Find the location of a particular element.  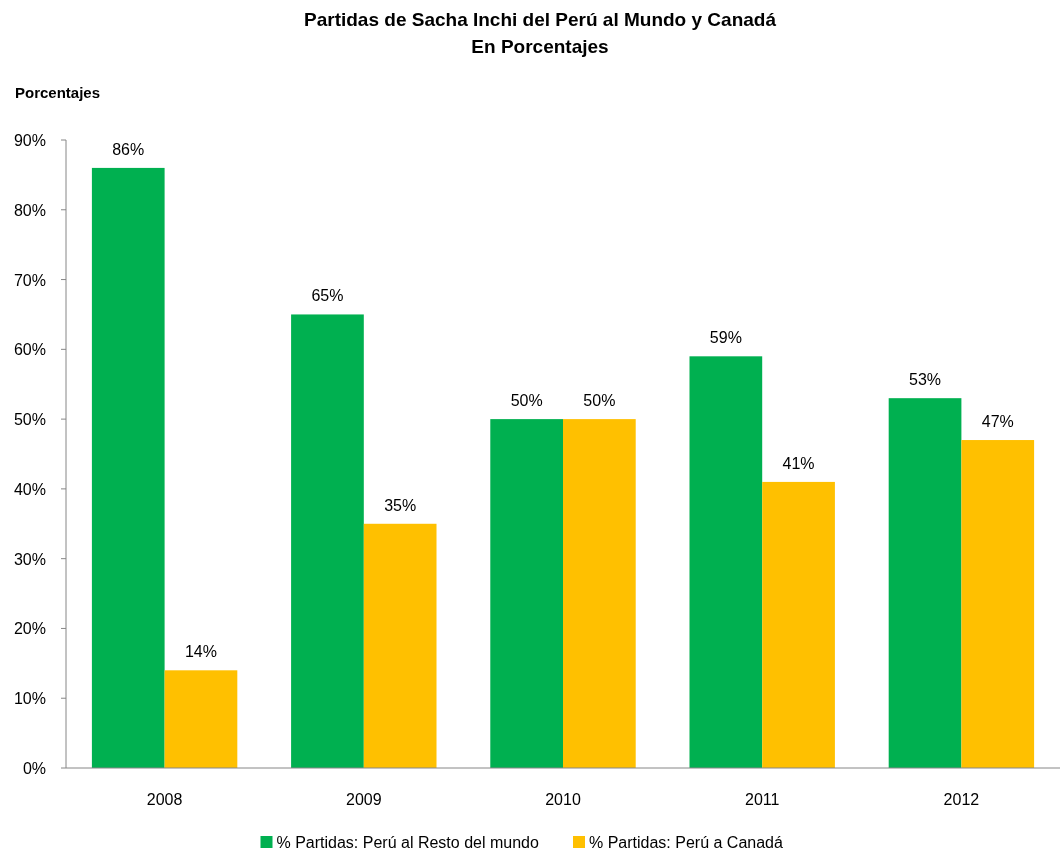

y-tick-label: 30% is located at coordinates (29, 559).